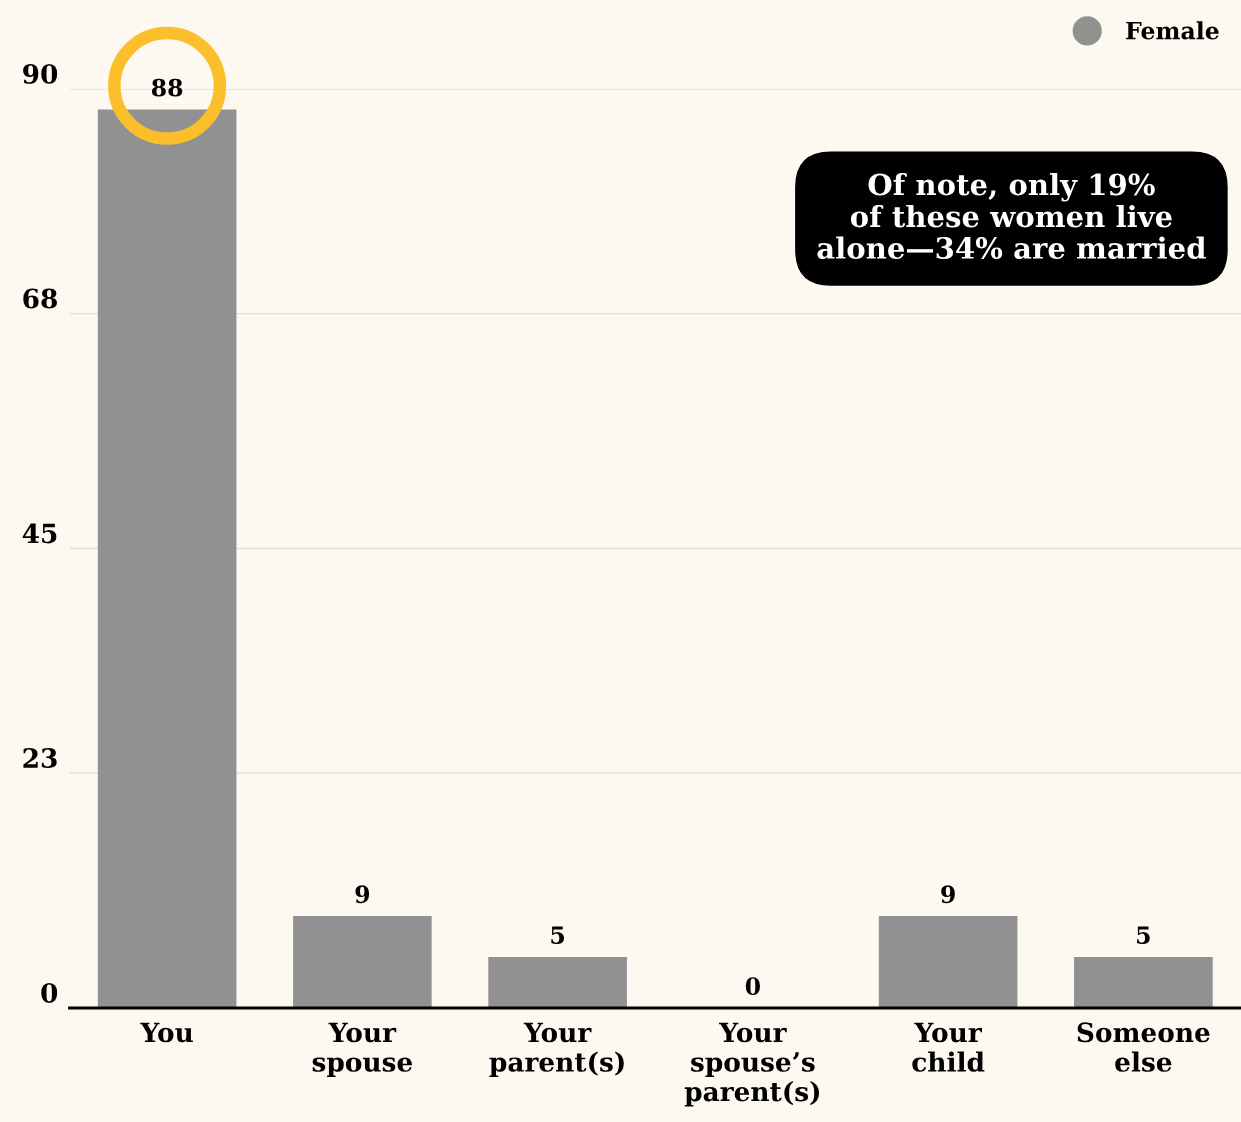 Image resolution: width=1241 pixels, height=1122 pixels. What do you see at coordinates (49, 992) in the screenshot?
I see `y-tick-label: 0` at bounding box center [49, 992].